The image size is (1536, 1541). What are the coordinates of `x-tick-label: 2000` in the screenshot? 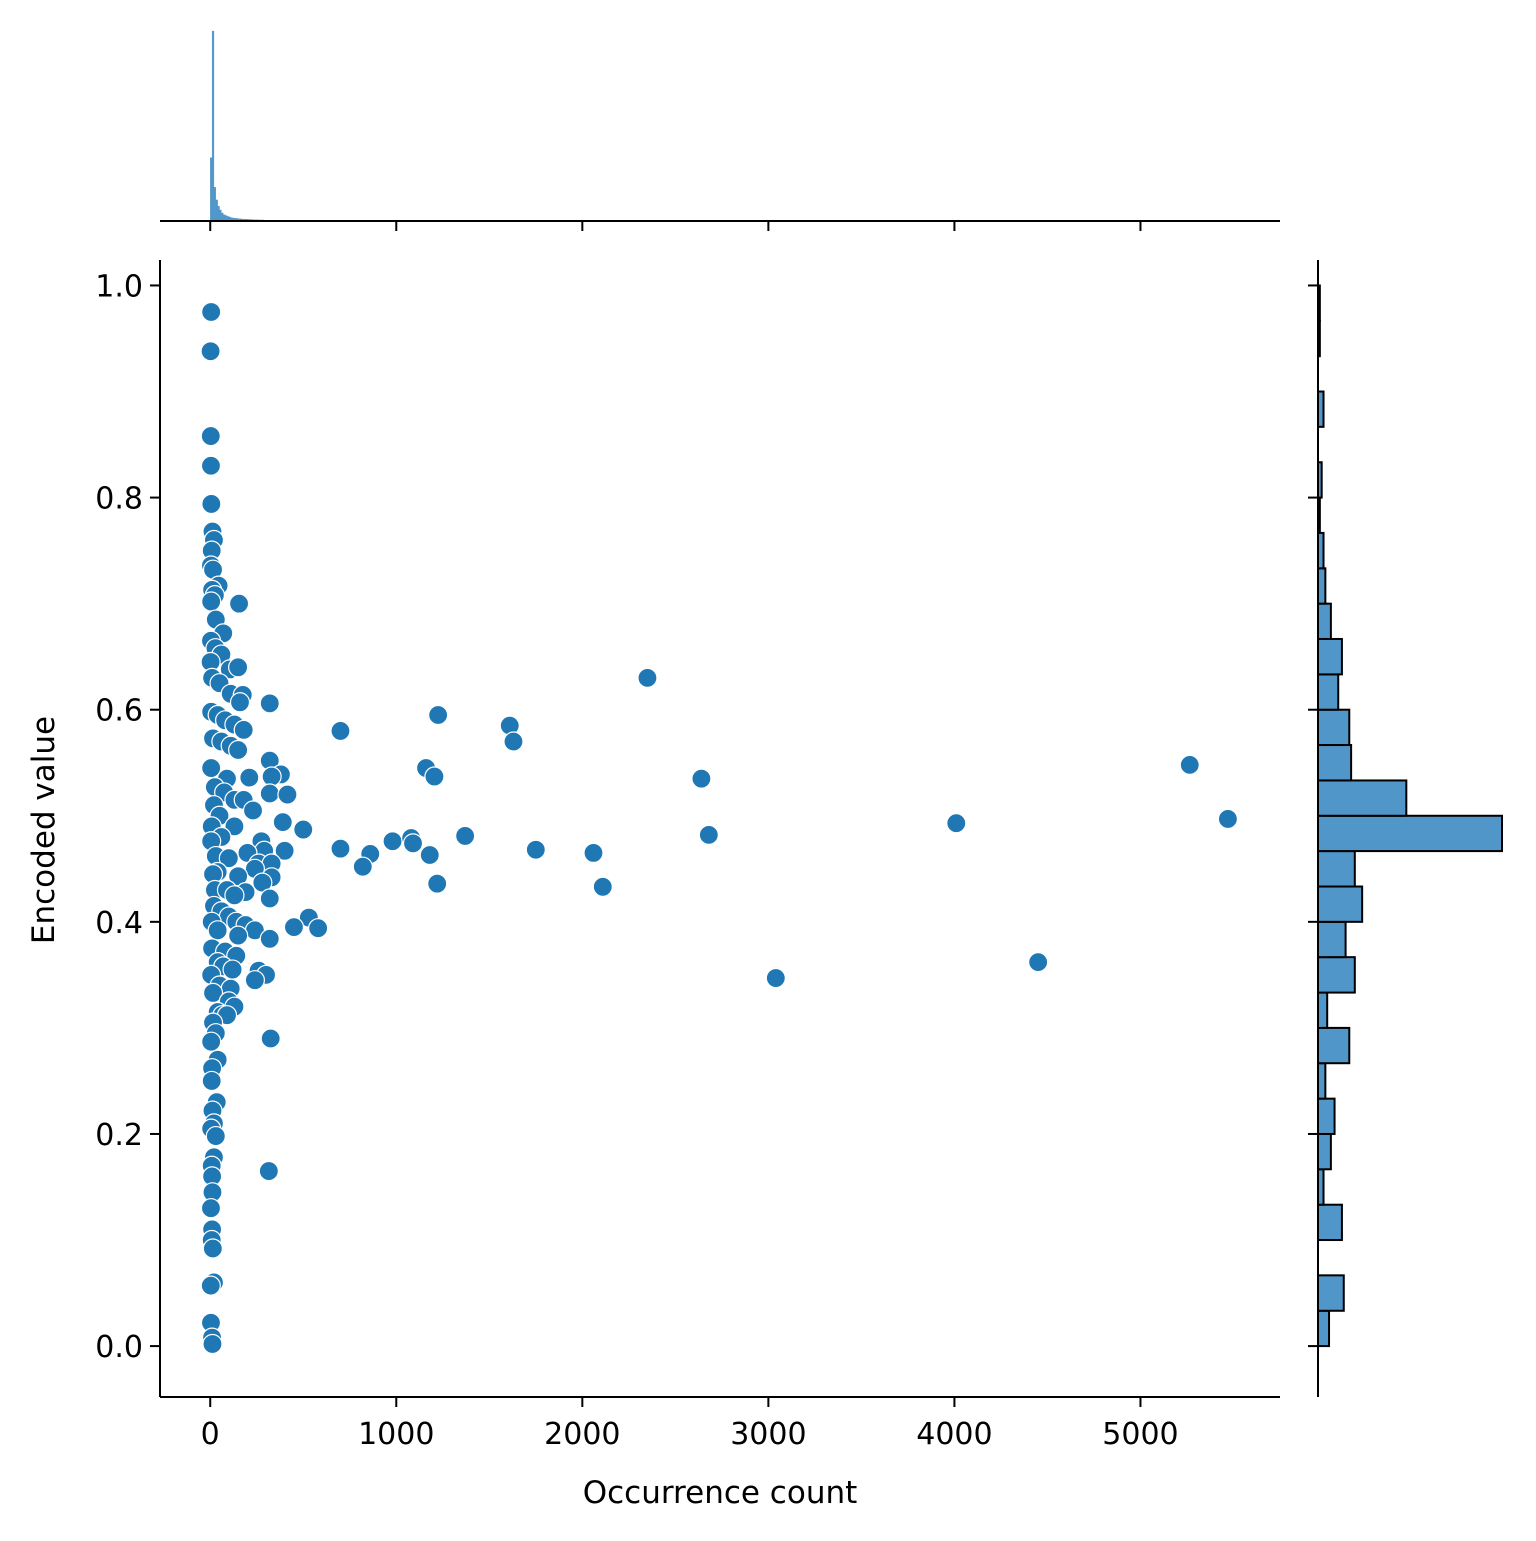 It's located at (582, 1434).